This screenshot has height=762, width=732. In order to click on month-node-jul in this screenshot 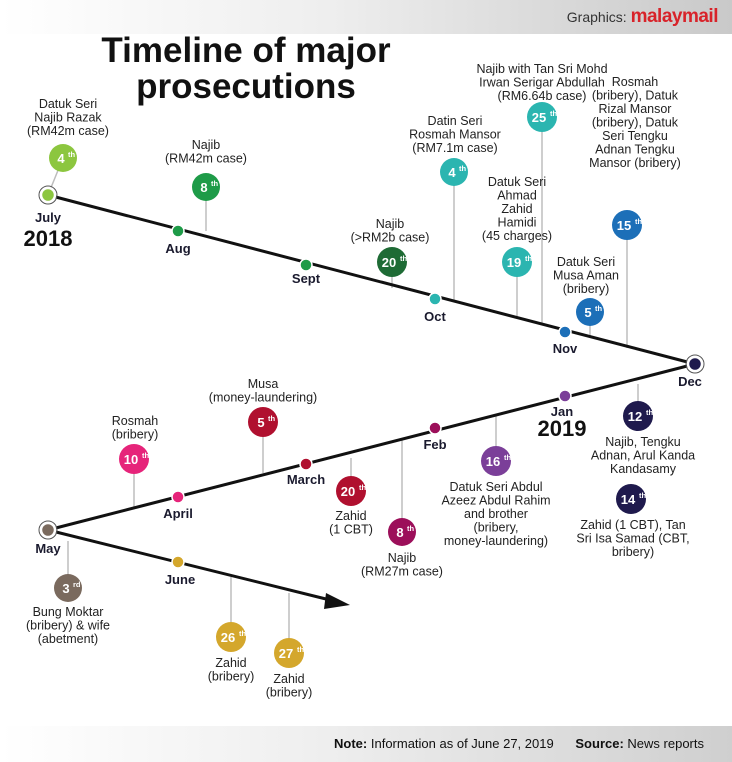, I will do `click(48, 195)`.